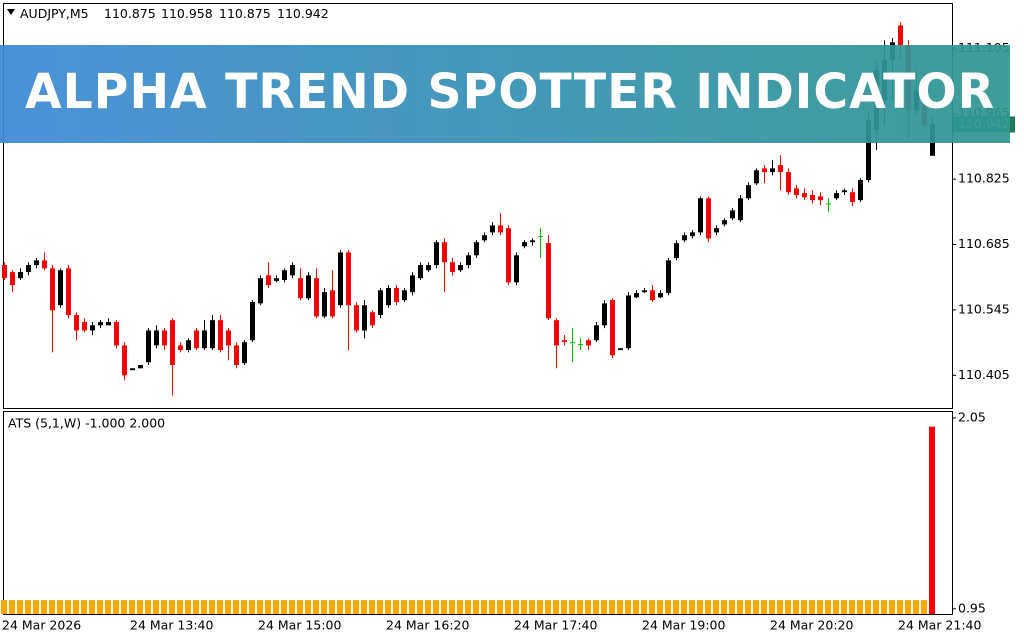 The height and width of the screenshot is (640, 1024). Describe the element at coordinates (41, 625) in the screenshot. I see `x-tick-label: 24 Mar 2026` at that location.